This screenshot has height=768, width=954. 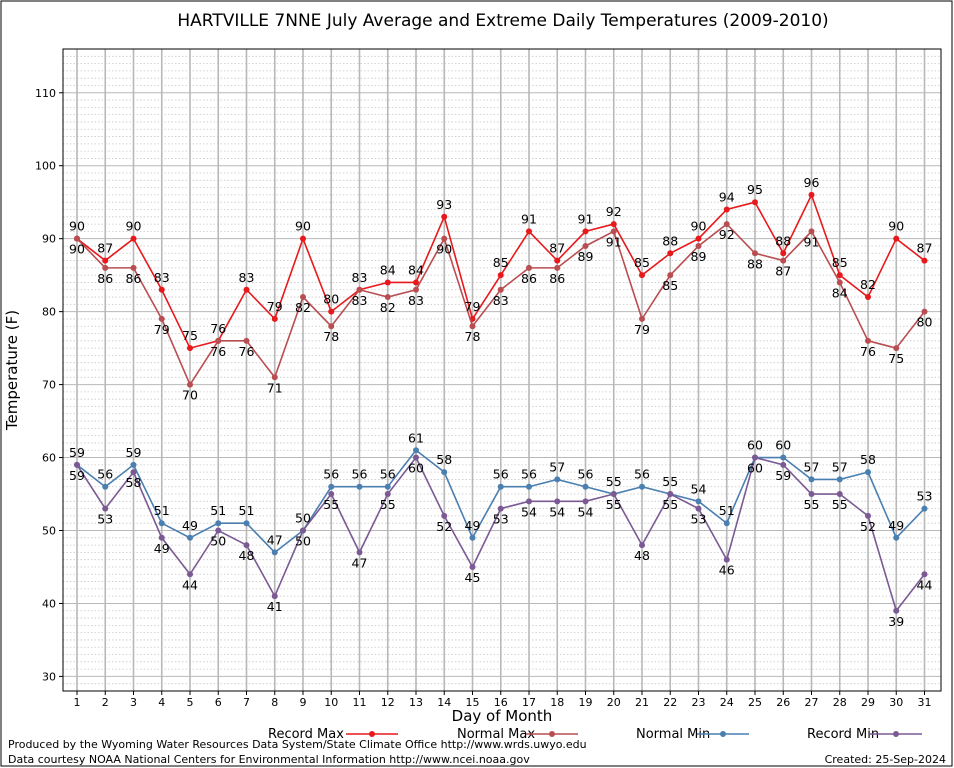 What do you see at coordinates (416, 702) in the screenshot?
I see `x-tick-label: 13` at bounding box center [416, 702].